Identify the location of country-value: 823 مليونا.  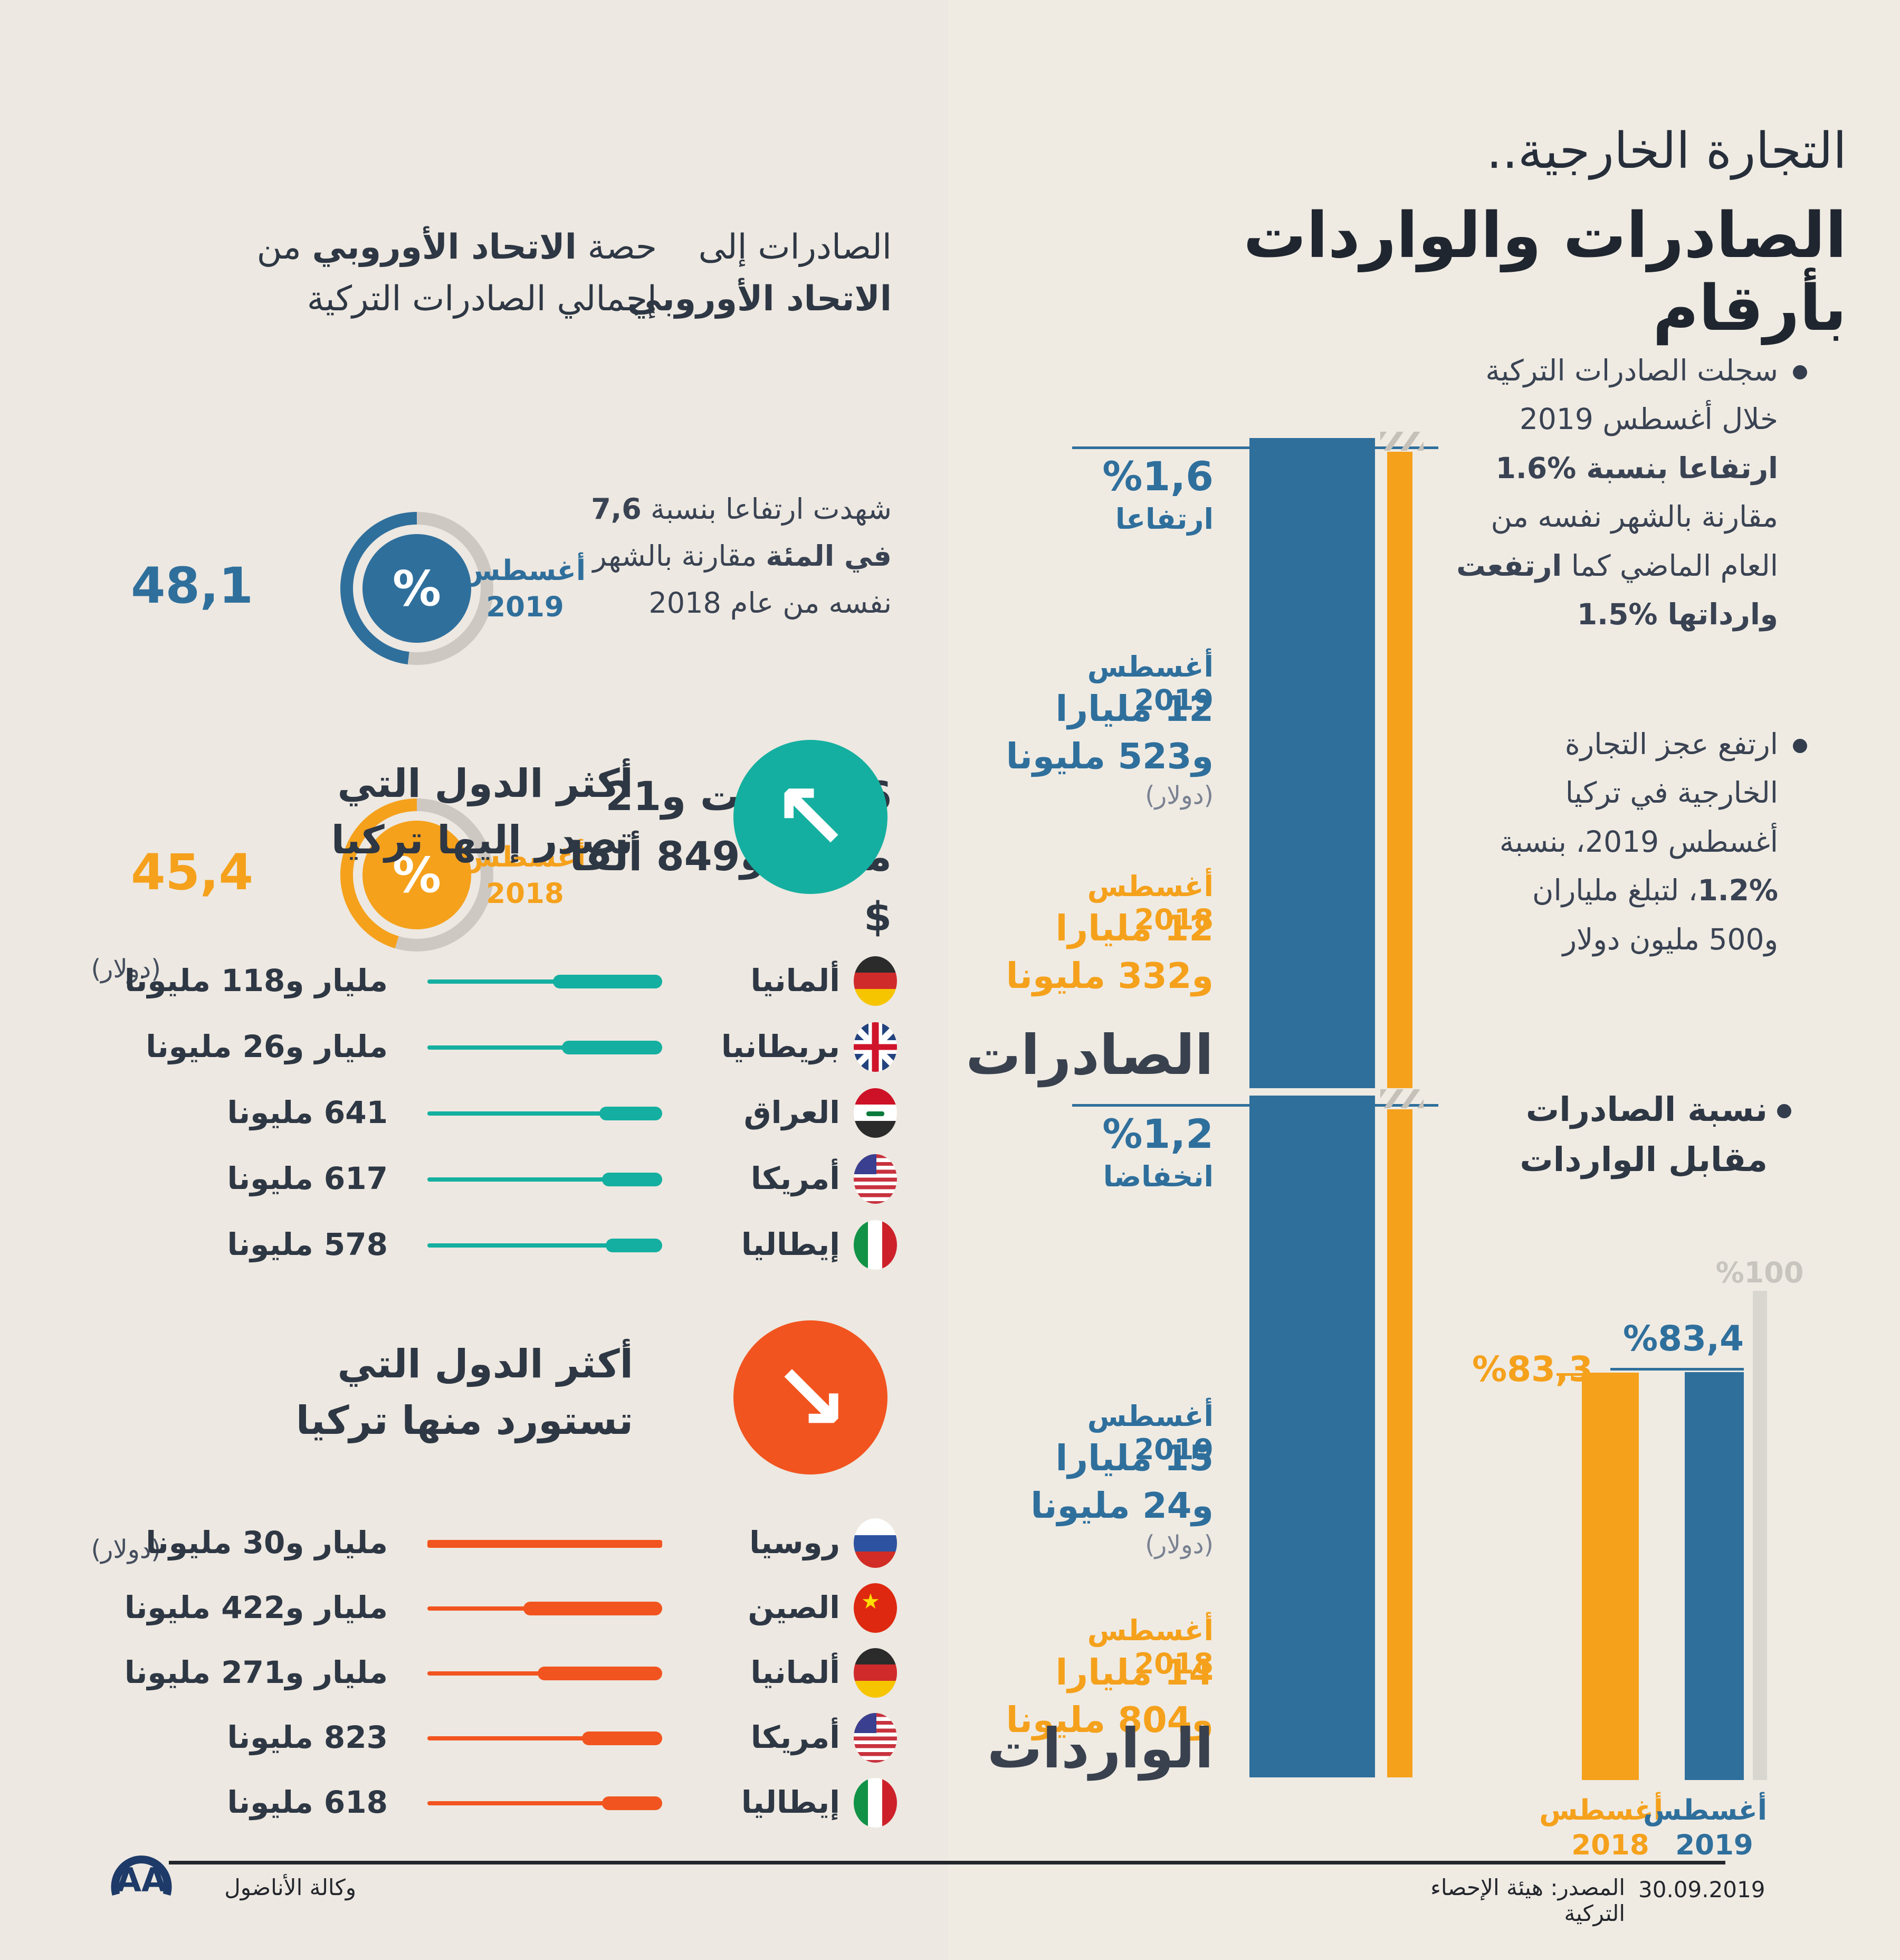
(307, 1737).